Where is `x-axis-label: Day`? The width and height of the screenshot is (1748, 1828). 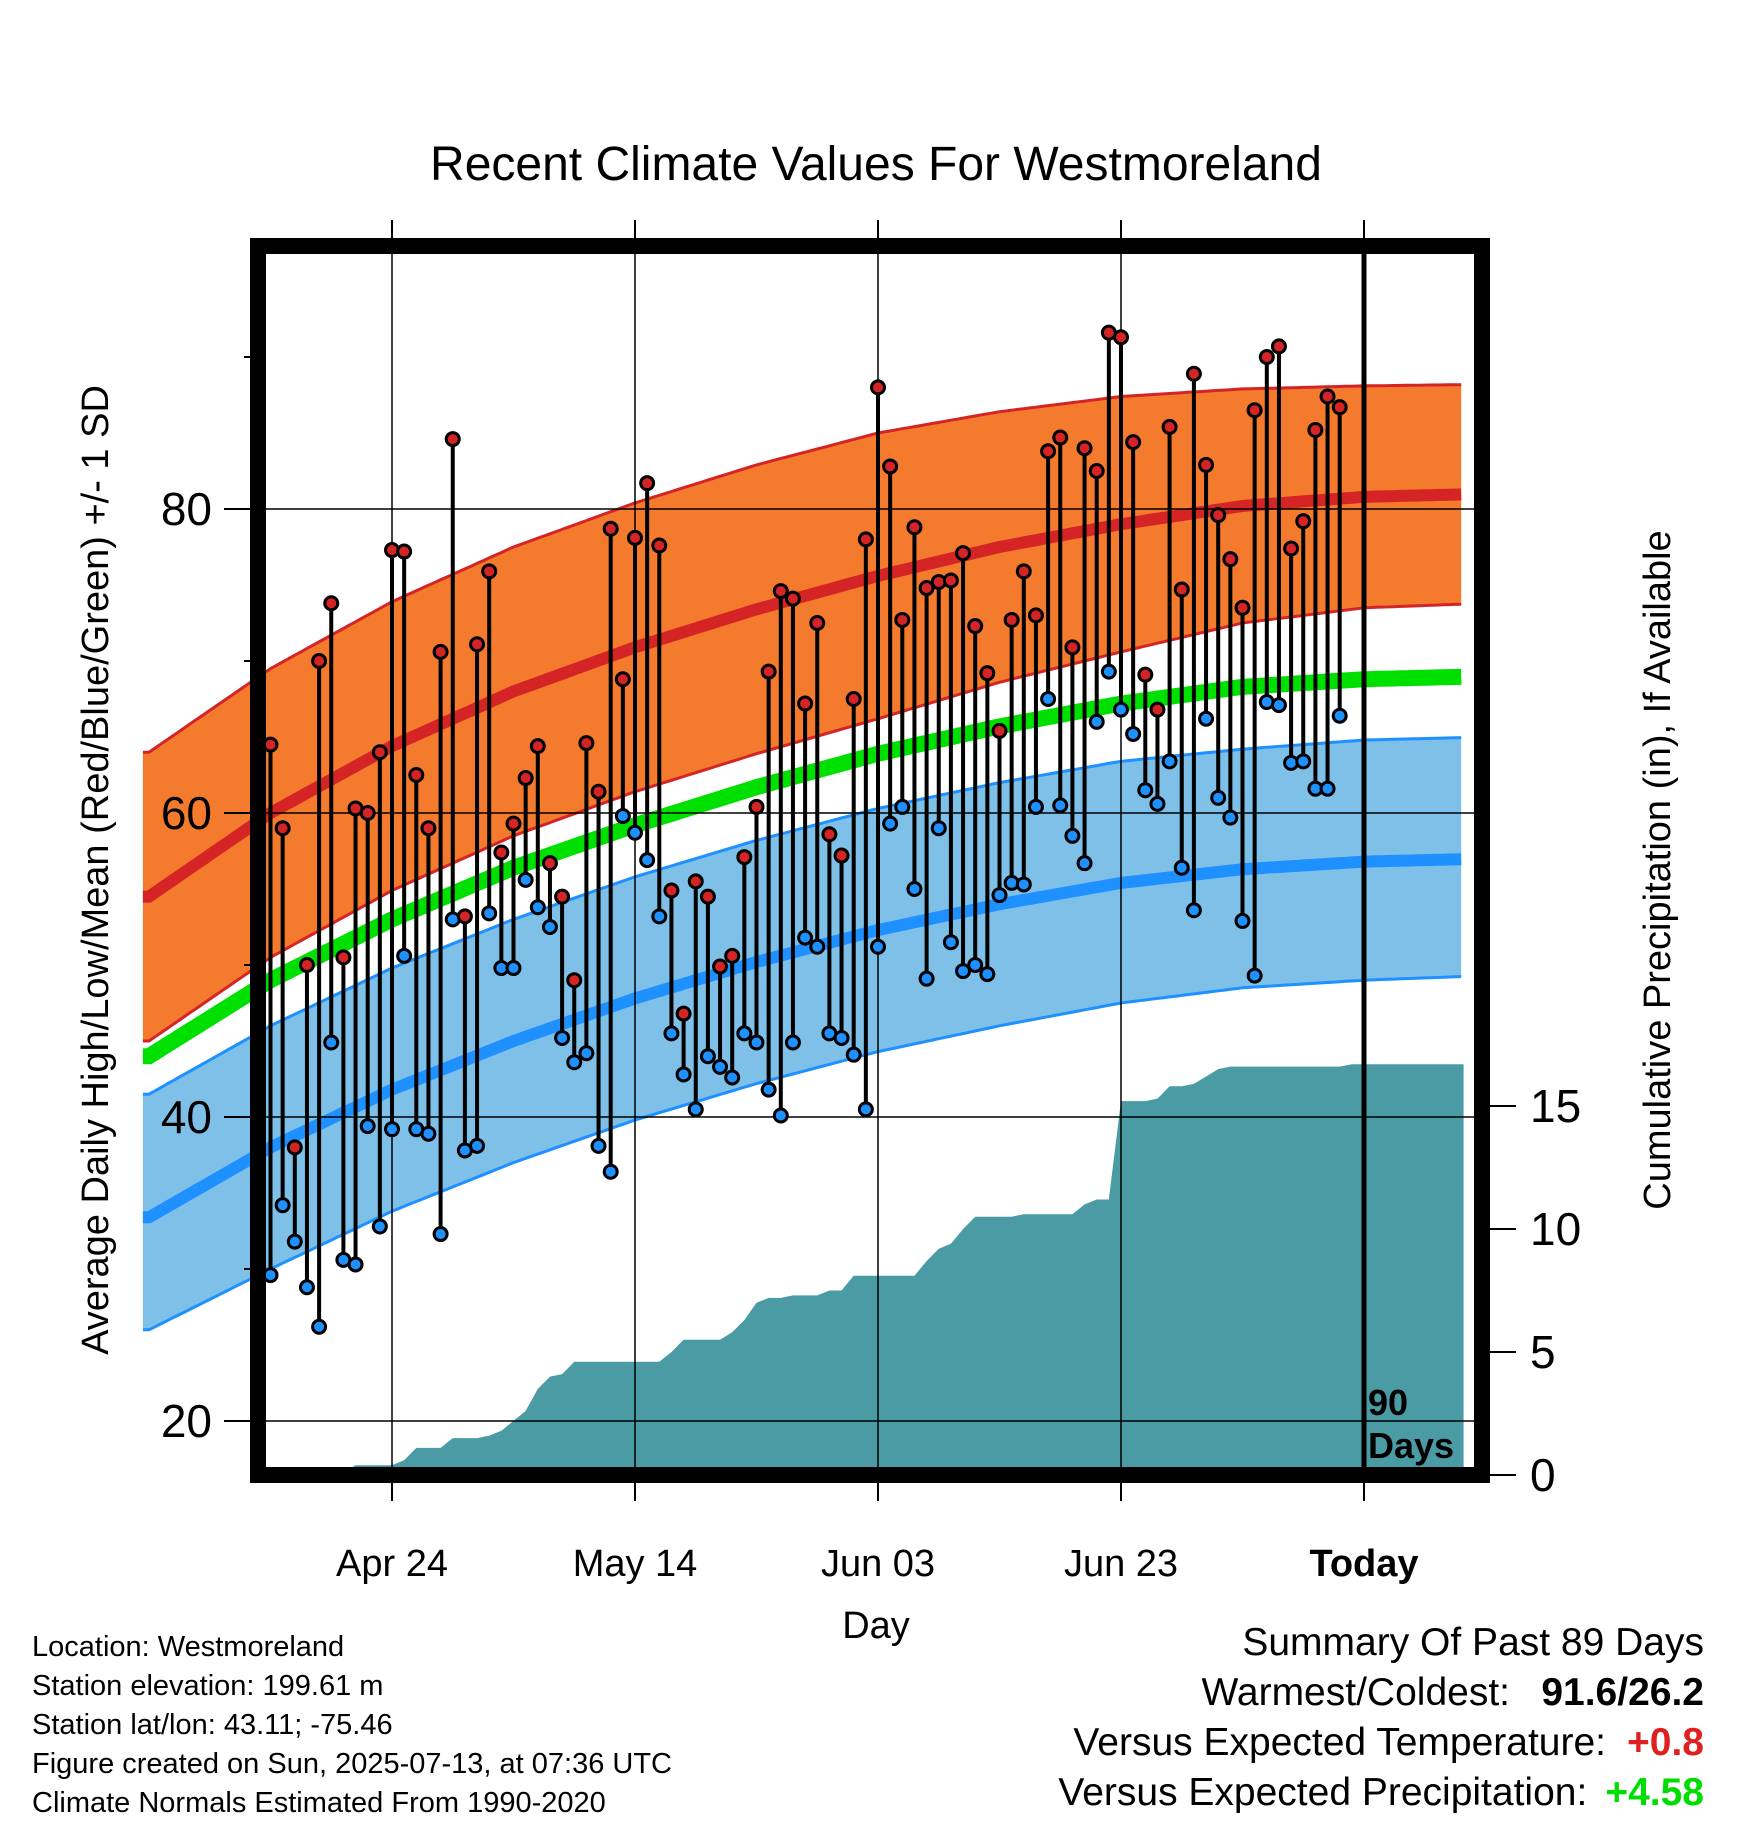 x-axis-label: Day is located at coordinates (876, 1626).